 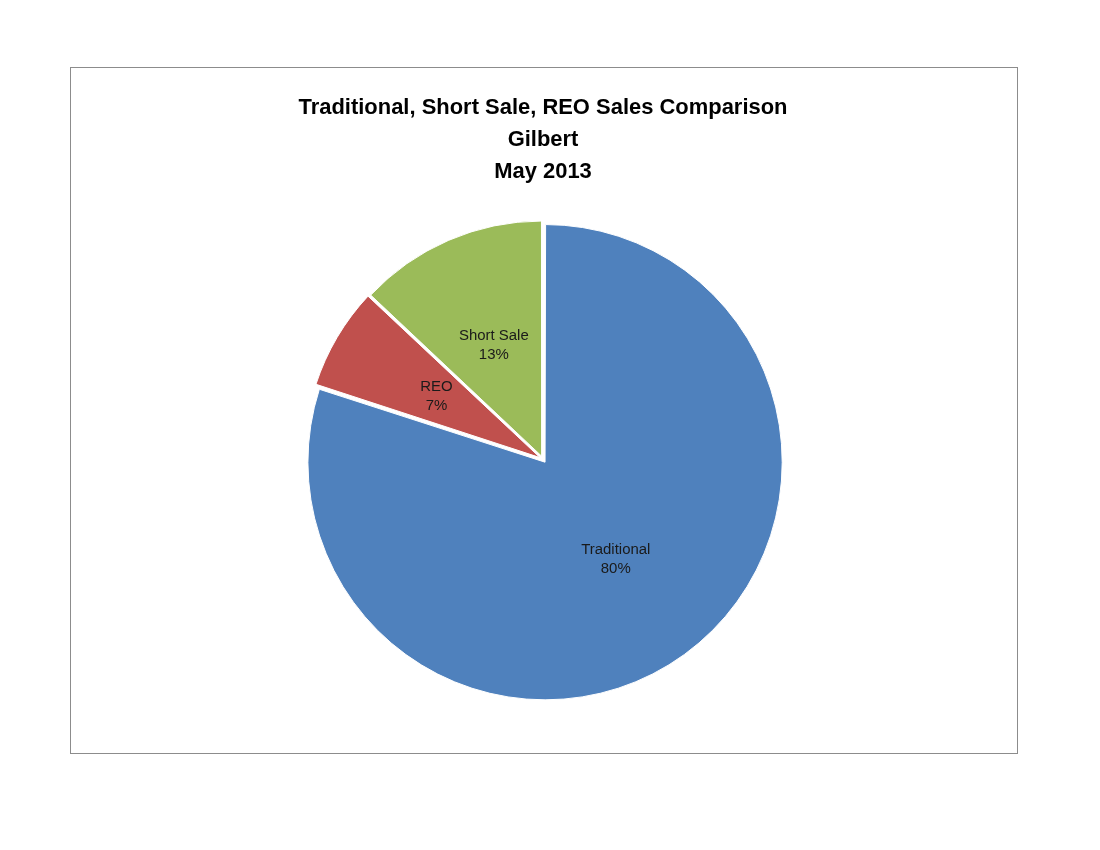 What do you see at coordinates (543, 138) in the screenshot?
I see `chart-title: Traditional, Short Sale, REO Sales Comparison Gilbert May 2013` at bounding box center [543, 138].